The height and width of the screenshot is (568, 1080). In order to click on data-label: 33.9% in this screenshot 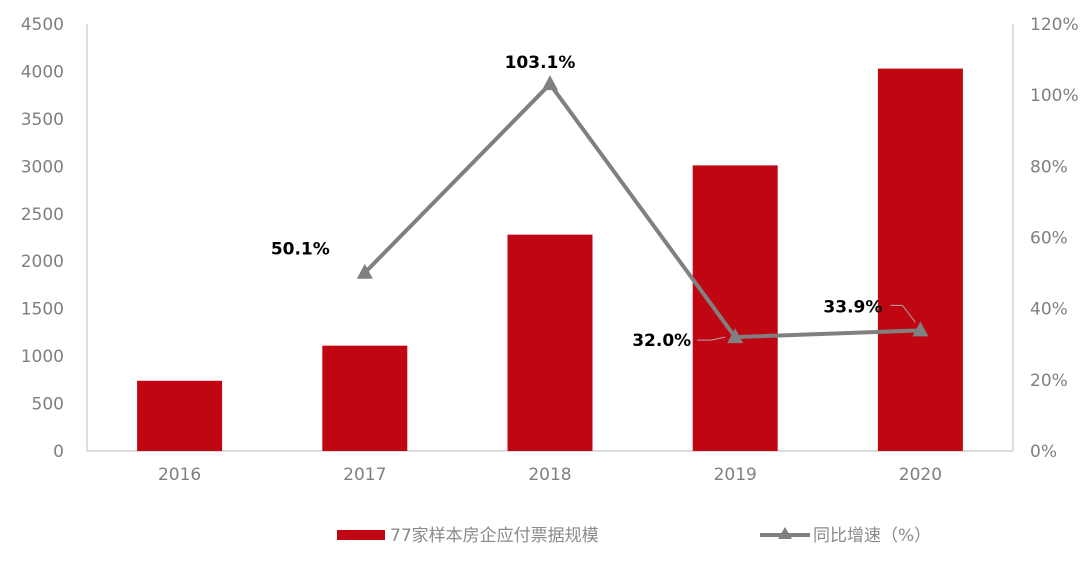, I will do `click(852, 307)`.